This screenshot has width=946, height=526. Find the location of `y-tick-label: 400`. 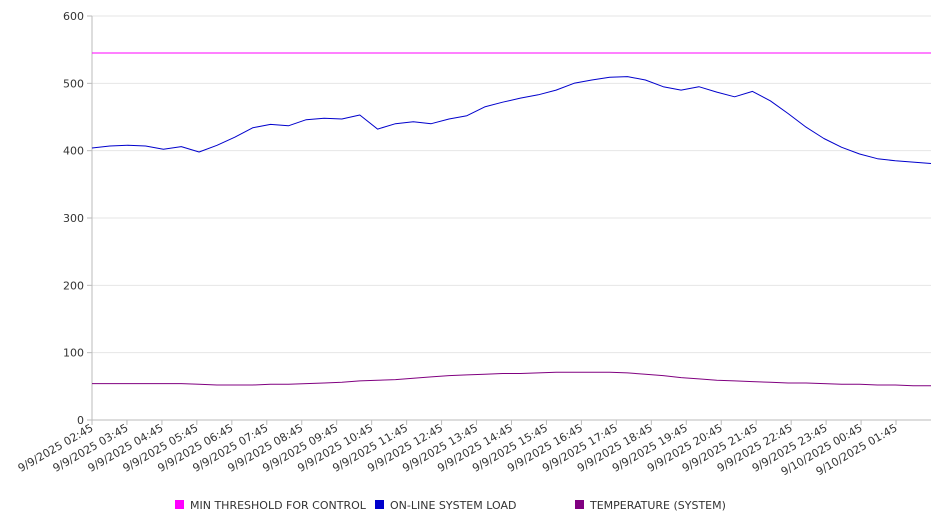

y-tick-label: 400 is located at coordinates (73, 151).